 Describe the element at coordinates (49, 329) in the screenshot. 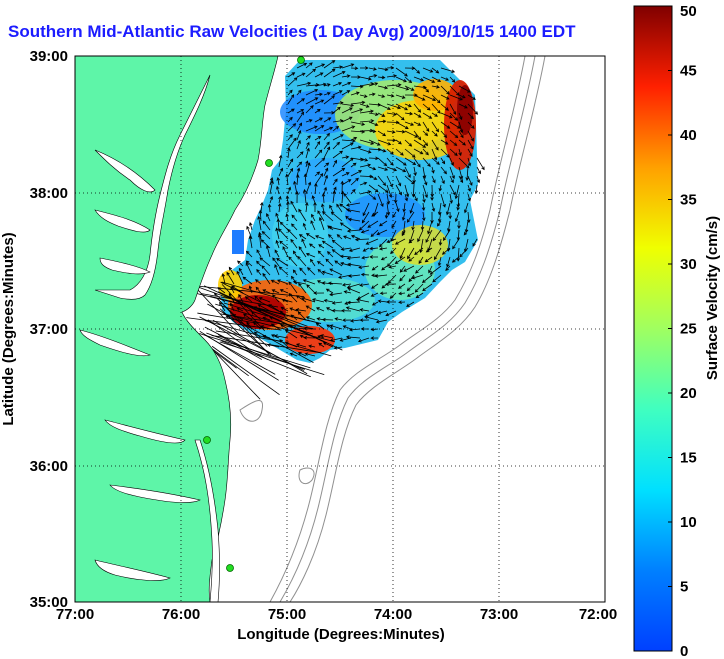

I see `y-axis-ticks: 35:00 36:00 37:00 38:00 39:00` at that location.